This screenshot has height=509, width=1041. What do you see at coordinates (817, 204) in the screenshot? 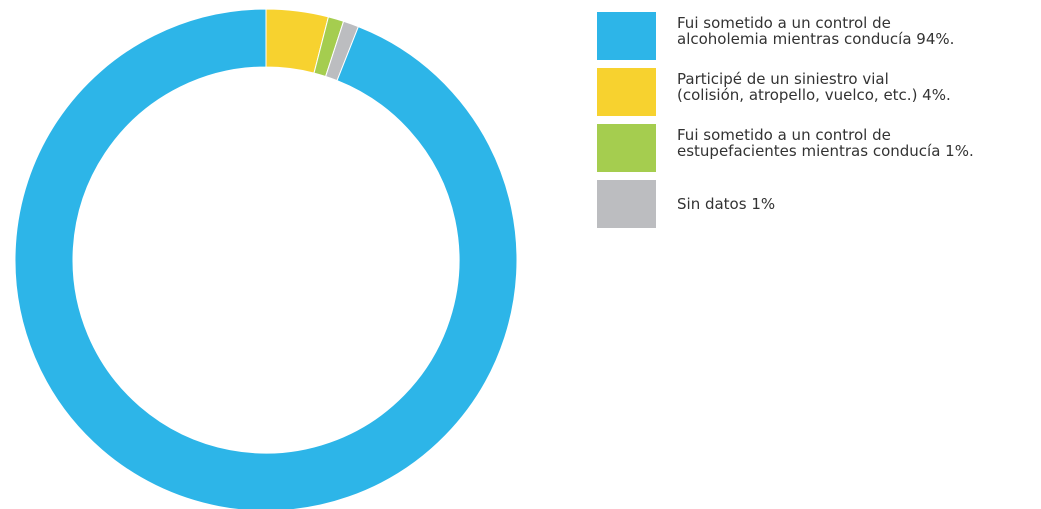
I see `legend-item-sin-datos: Sin datos 1%` at bounding box center [817, 204].